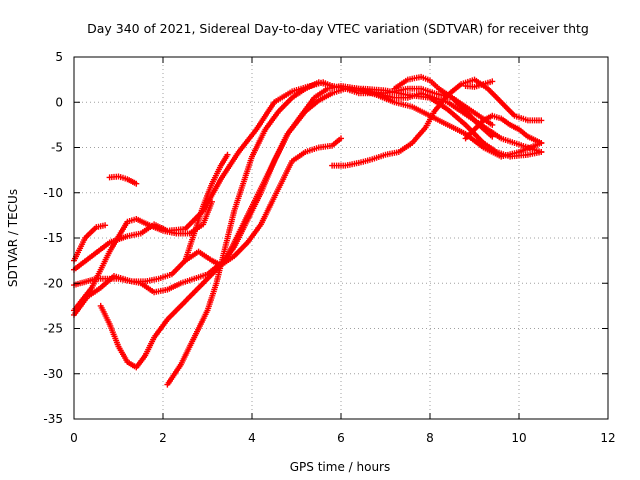 This screenshot has width=640, height=480. What do you see at coordinates (252, 438) in the screenshot?
I see `x-tick-label: 4` at bounding box center [252, 438].